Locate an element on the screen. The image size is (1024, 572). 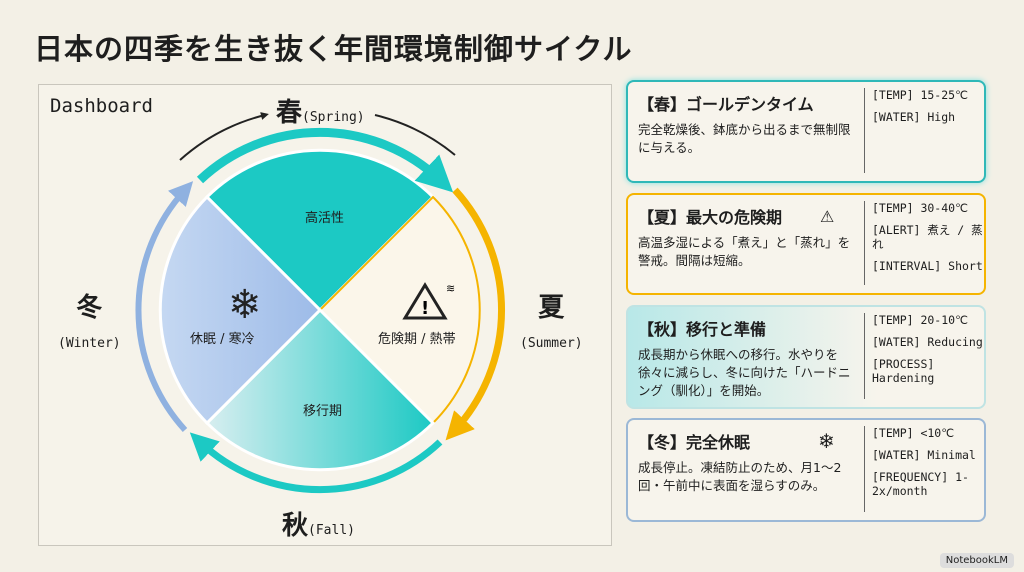
spring-wedge is located at coordinates (320, 230).